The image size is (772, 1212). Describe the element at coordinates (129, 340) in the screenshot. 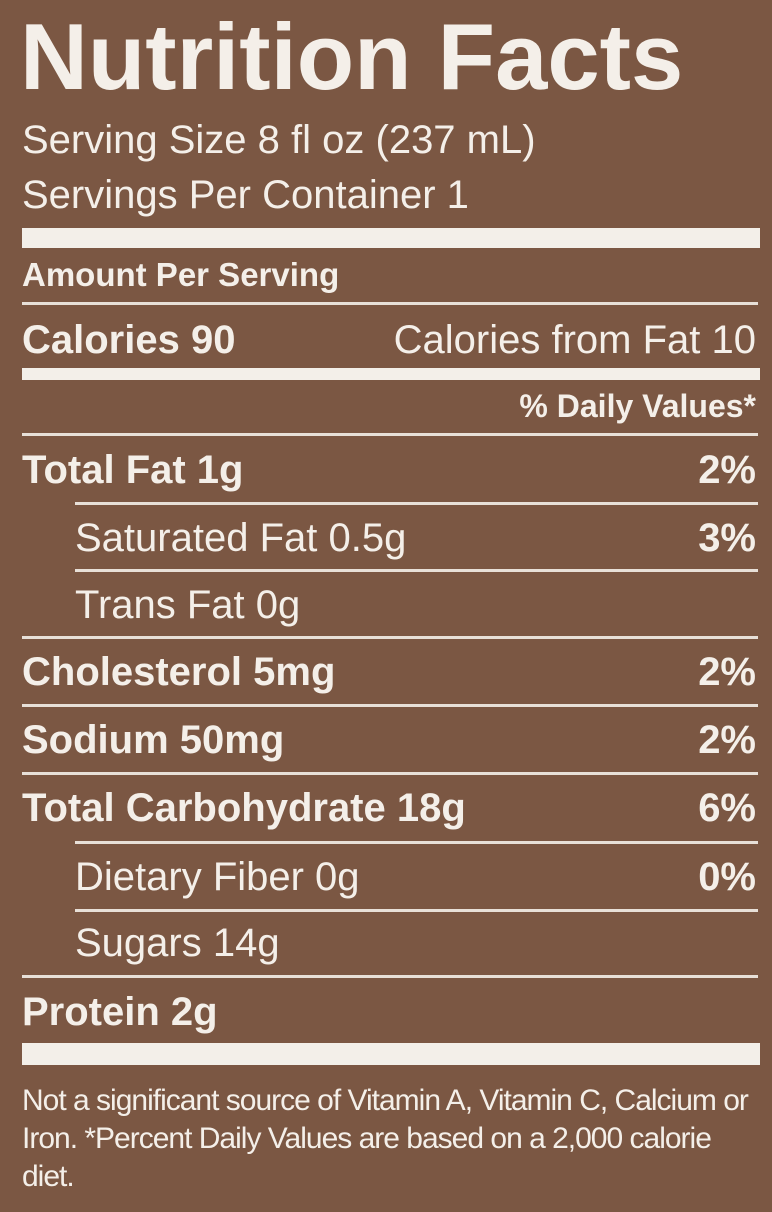

I see `calories: Calories 90` at that location.